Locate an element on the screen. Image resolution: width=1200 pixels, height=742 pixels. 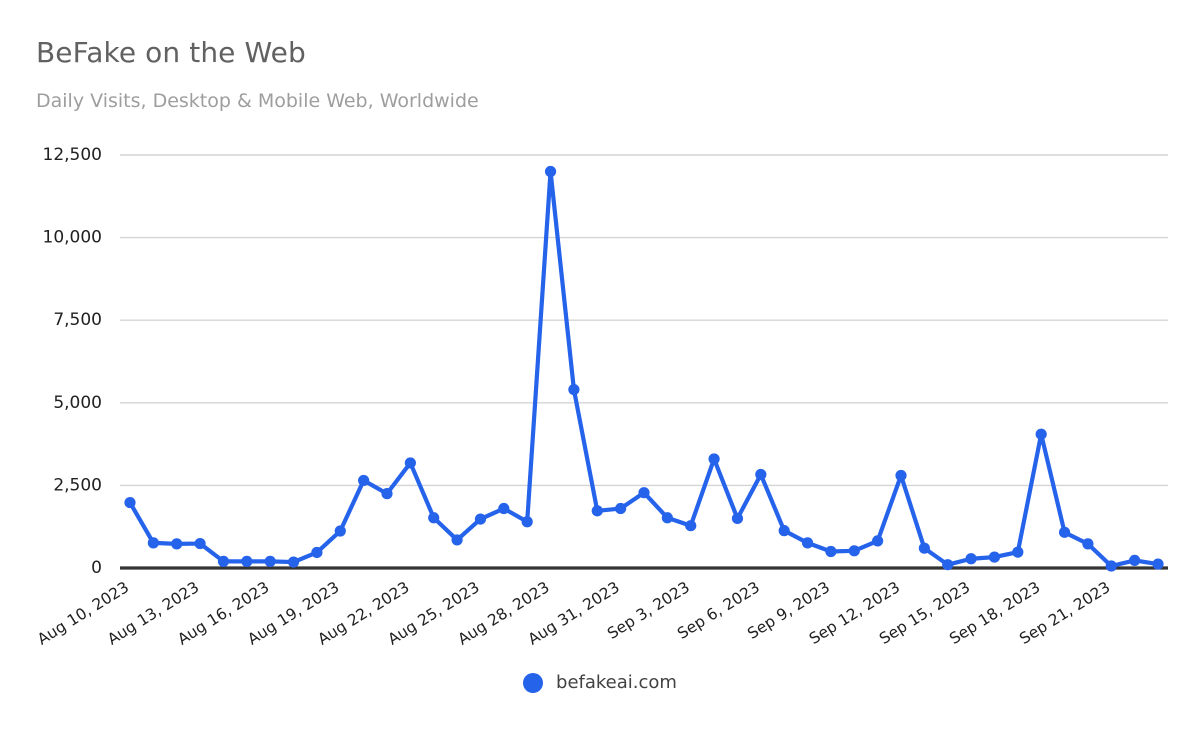
y-axis-tick-labels: 0 2,500 5,000 7,500 10,000 12,500 is located at coordinates (72, 361).